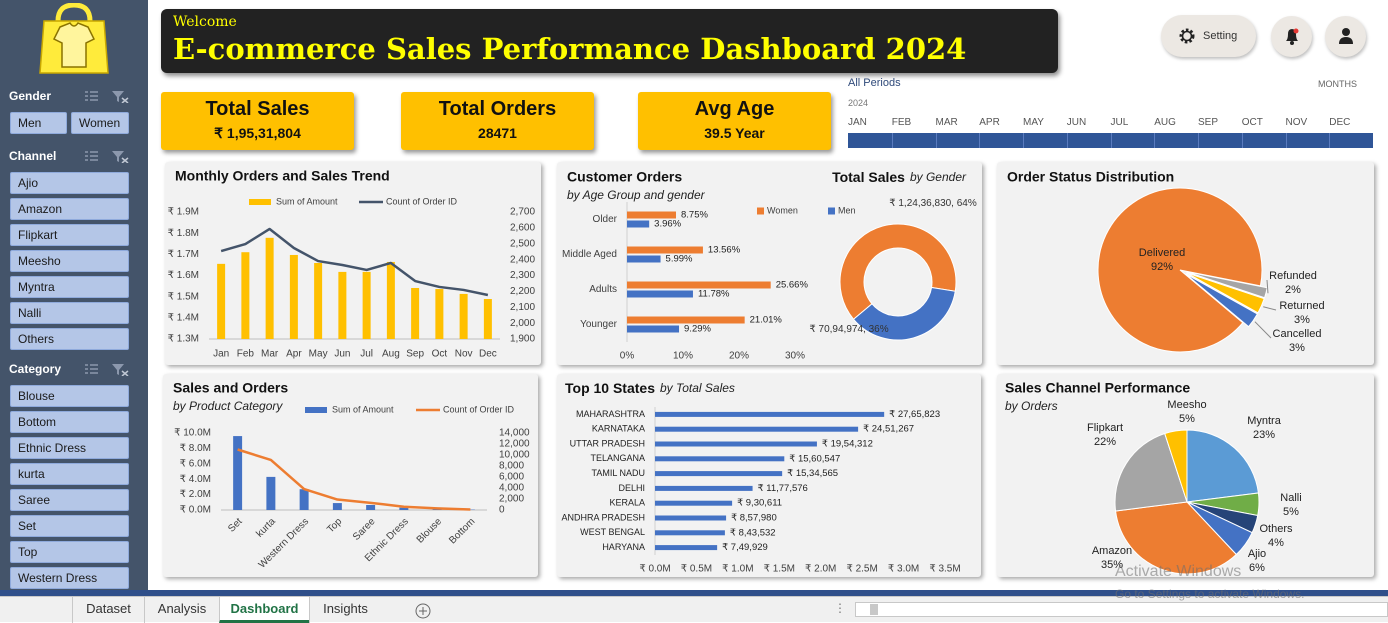 This screenshot has width=1388, height=623. What do you see at coordinates (610, 414) in the screenshot?
I see `y-tick-label: MAHARASHTRA` at bounding box center [610, 414].